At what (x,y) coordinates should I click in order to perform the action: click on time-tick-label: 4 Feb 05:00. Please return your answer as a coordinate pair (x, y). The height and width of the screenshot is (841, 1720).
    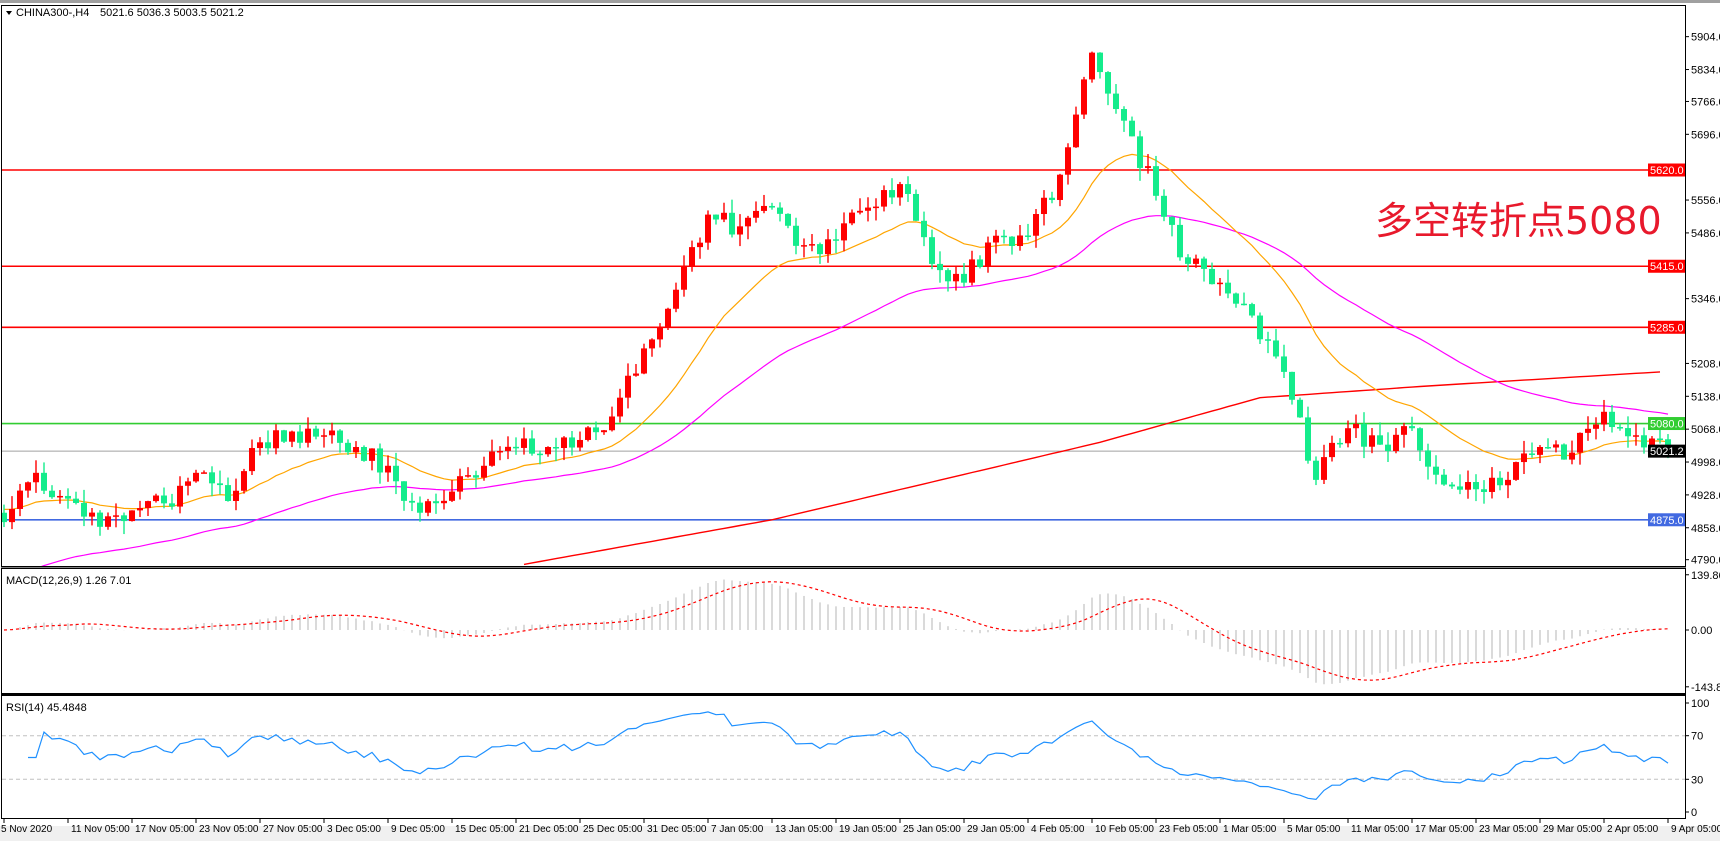
    Looking at the image, I should click on (1058, 829).